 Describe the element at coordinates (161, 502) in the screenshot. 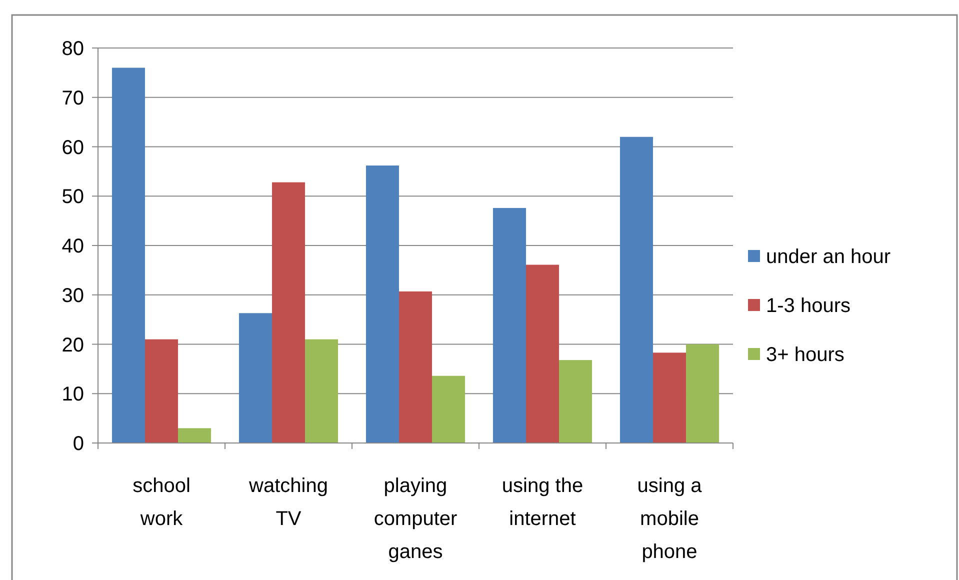

I see `x-tick-label: school work` at that location.